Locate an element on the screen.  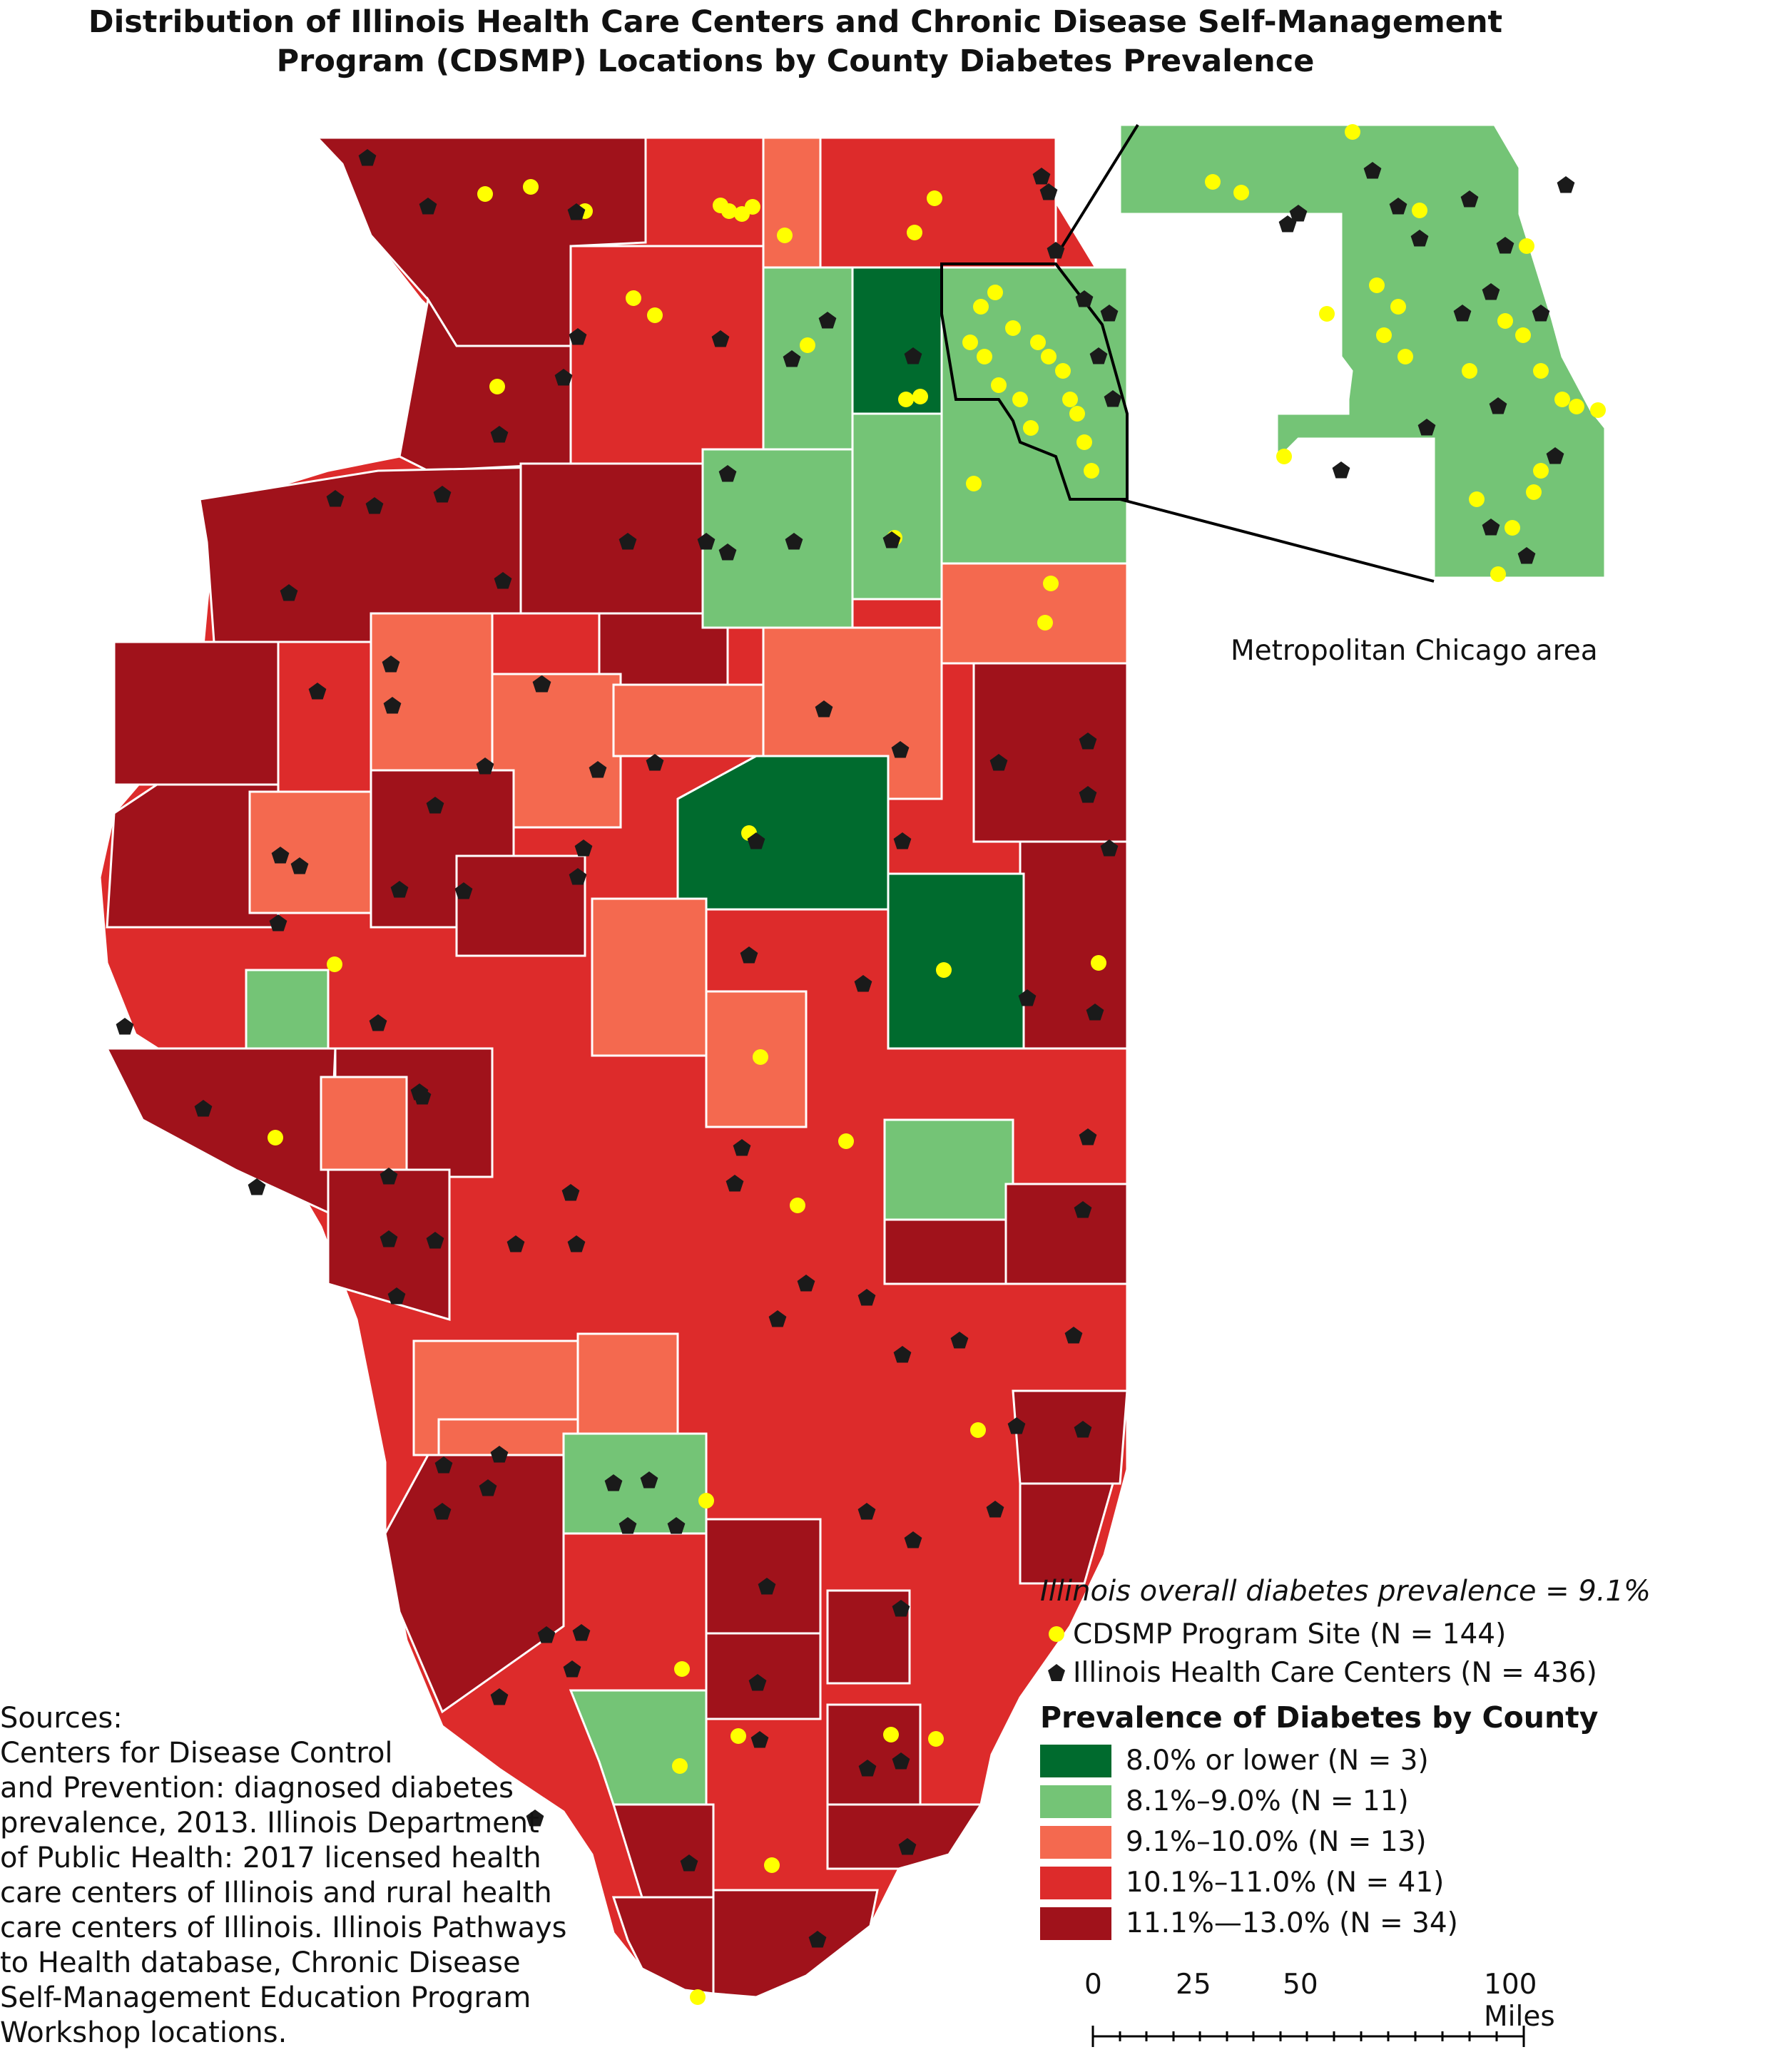
inset-focus-outline is located at coordinates (1034, 382).